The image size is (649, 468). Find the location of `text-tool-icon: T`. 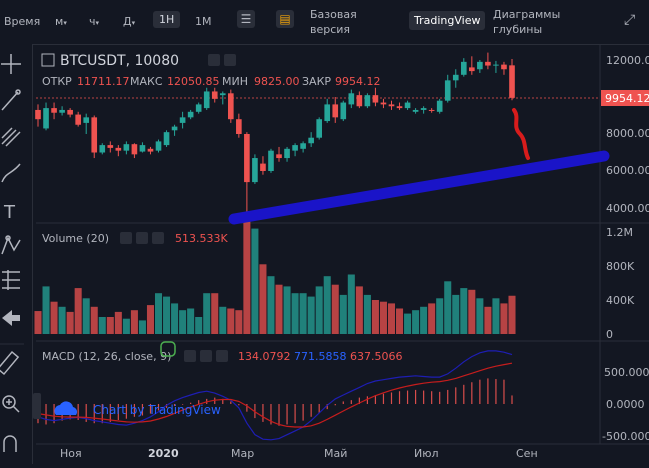

text-tool-icon: T is located at coordinates (9, 212).